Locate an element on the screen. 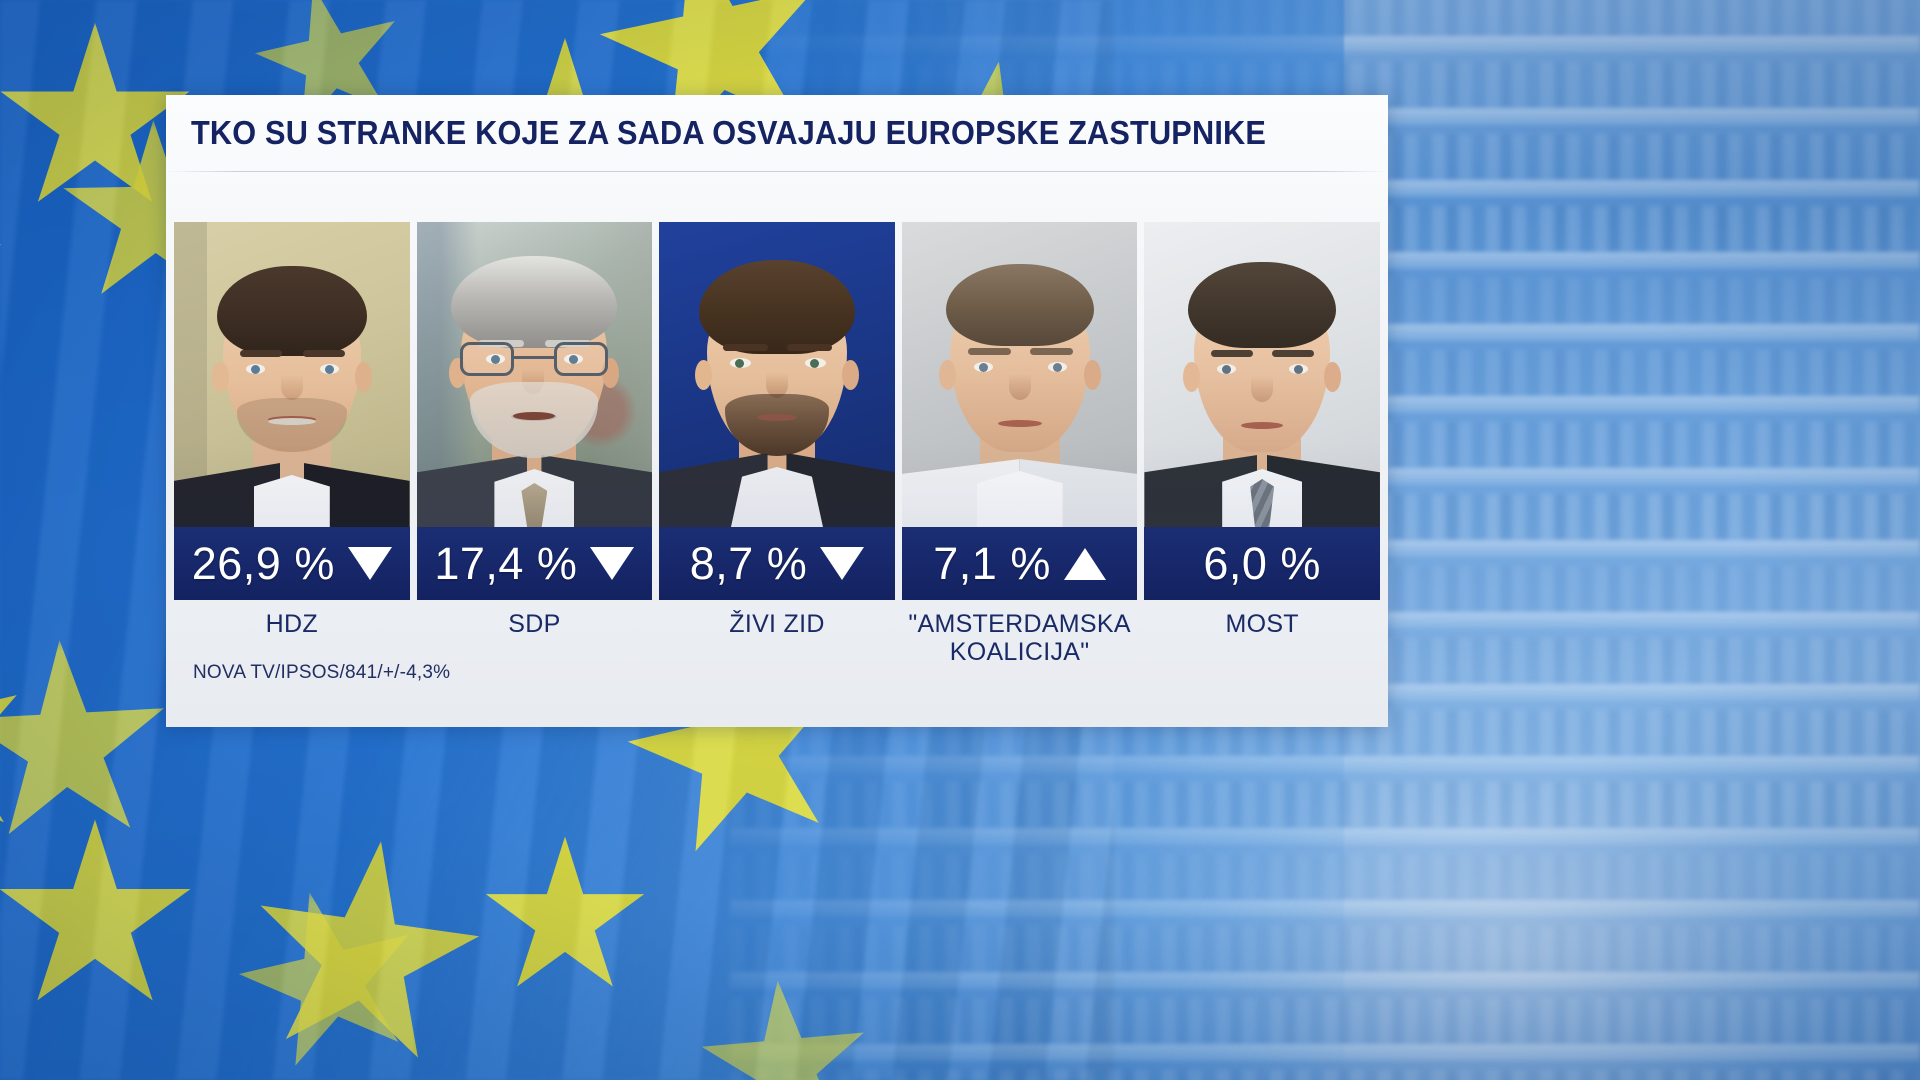 This screenshot has height=1080, width=1920. percentage-value: 17,4 % is located at coordinates (506, 563).